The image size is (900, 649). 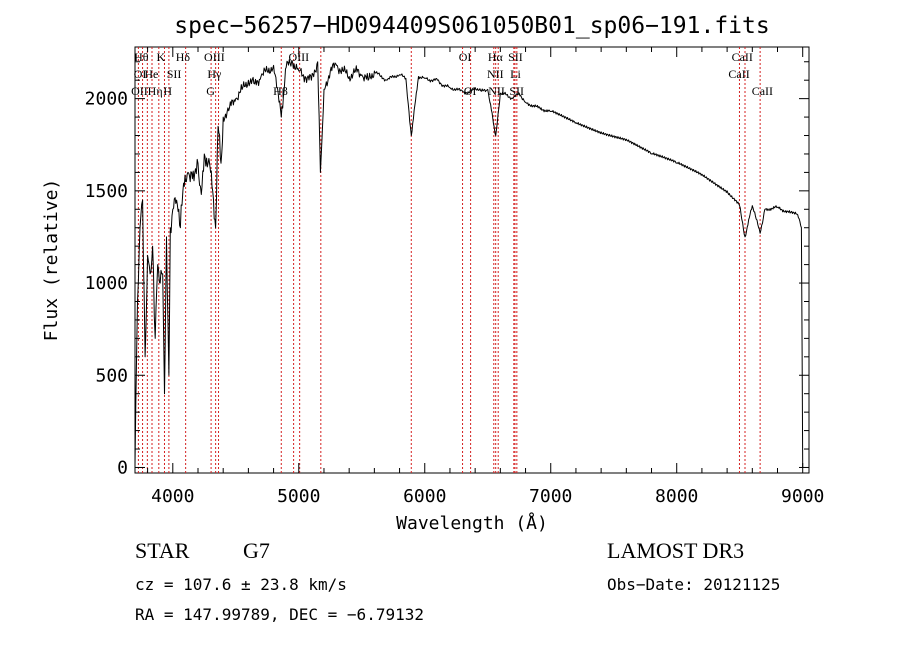 I want to click on x-tick-label: 8000, so click(x=676, y=496).